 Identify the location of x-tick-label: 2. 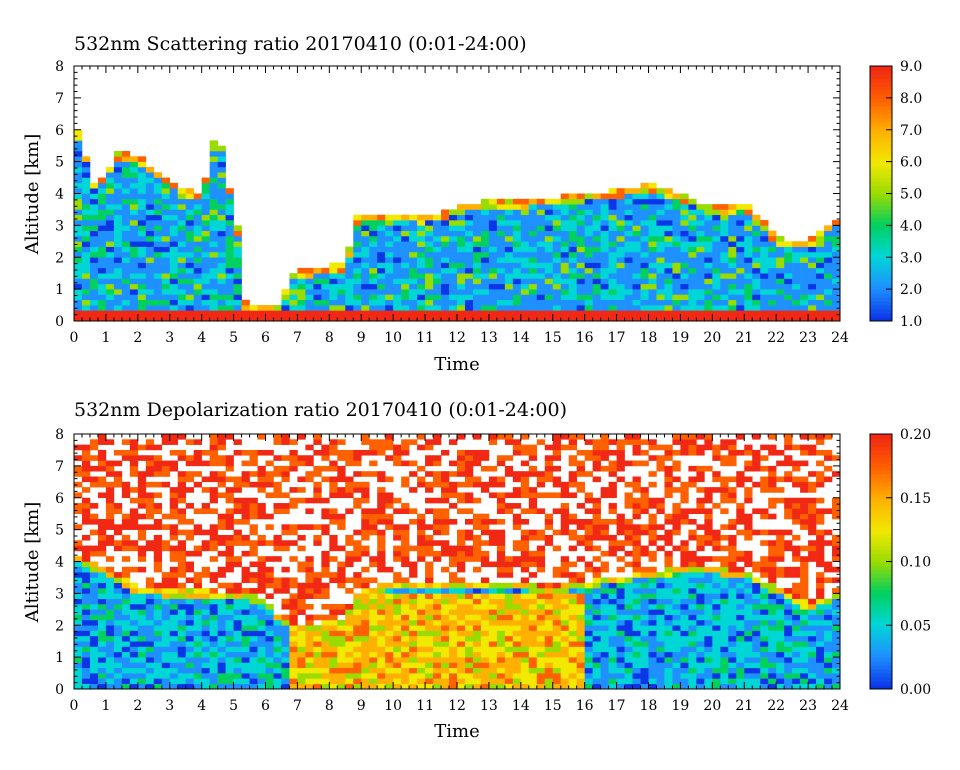
(137, 338).